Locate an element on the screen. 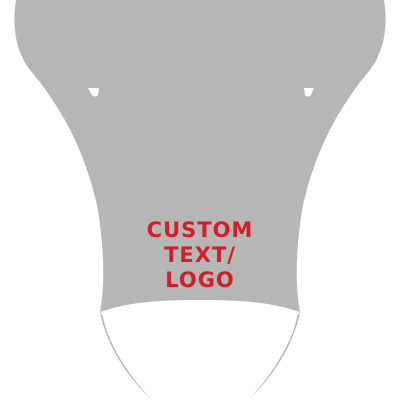  custom-text-logo-placeholder: CUSTOM TEXT/ LOGO is located at coordinates (200, 255).